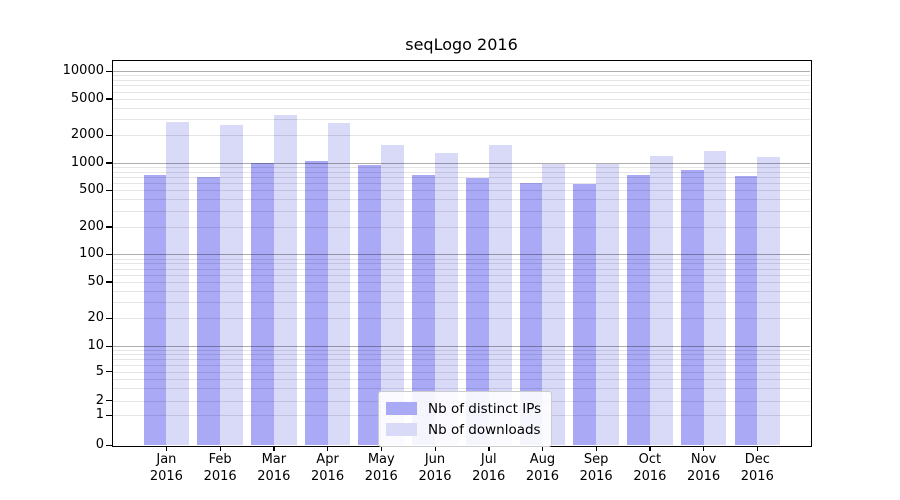 Image resolution: width=900 pixels, height=500 pixels. What do you see at coordinates (435, 459) in the screenshot?
I see `month-label: Jun` at bounding box center [435, 459].